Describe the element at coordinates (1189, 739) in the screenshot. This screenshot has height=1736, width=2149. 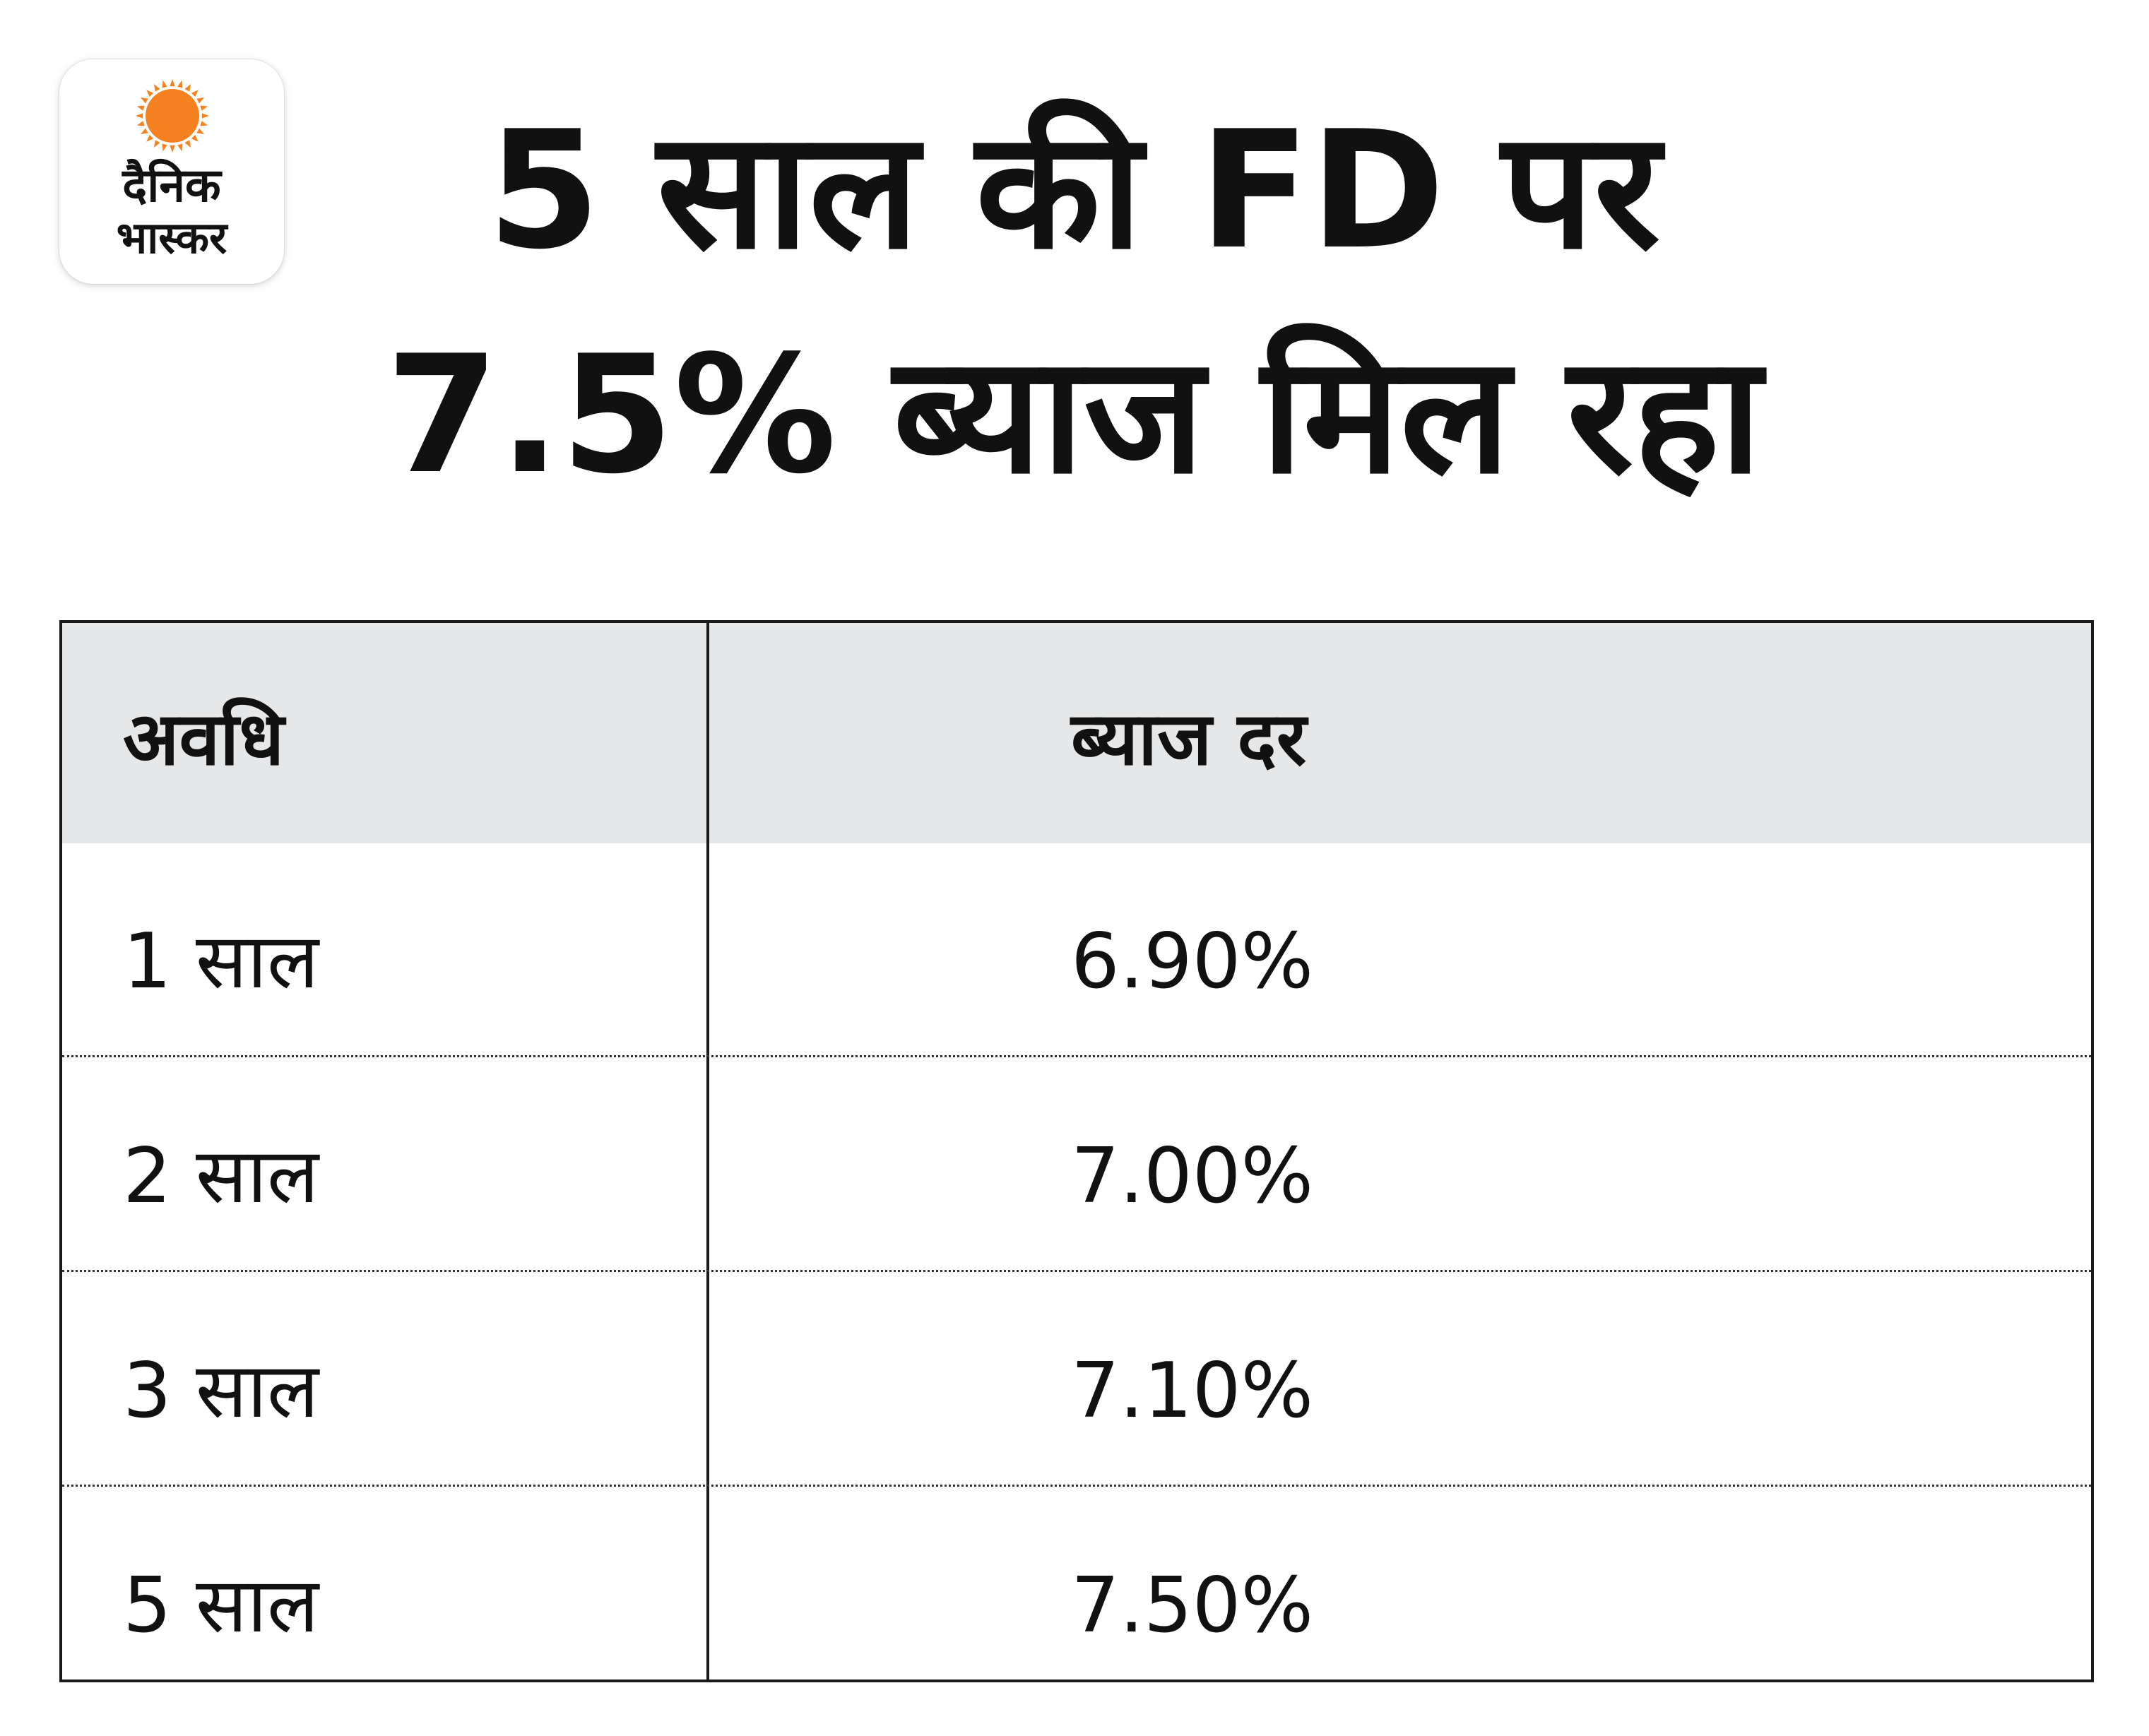
I see `header-interest-rate: ब्याज दर` at that location.